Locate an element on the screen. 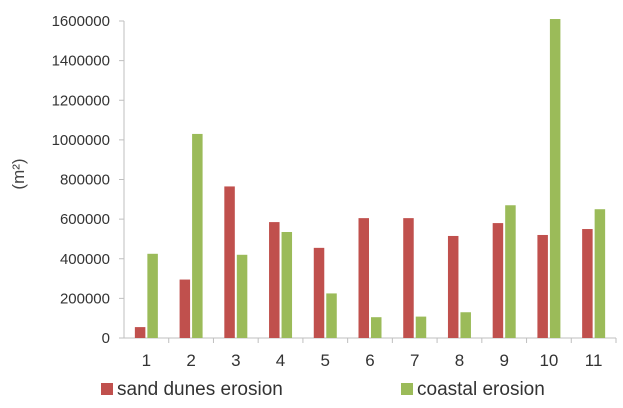 The image size is (623, 408). legend-label-sand-dunes: sand dunes erosion is located at coordinates (200, 389).